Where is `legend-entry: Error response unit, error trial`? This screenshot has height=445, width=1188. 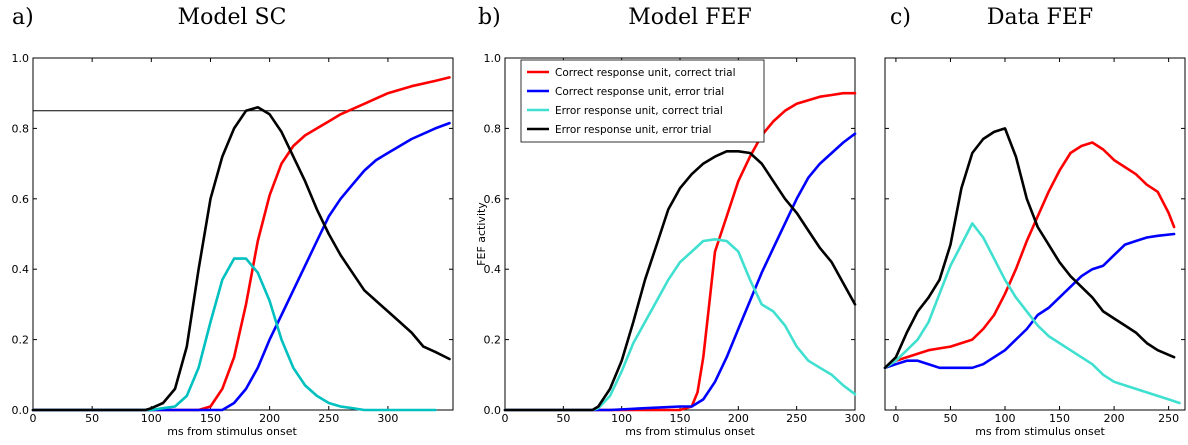
legend-entry: Error response unit, error trial is located at coordinates (633, 130).